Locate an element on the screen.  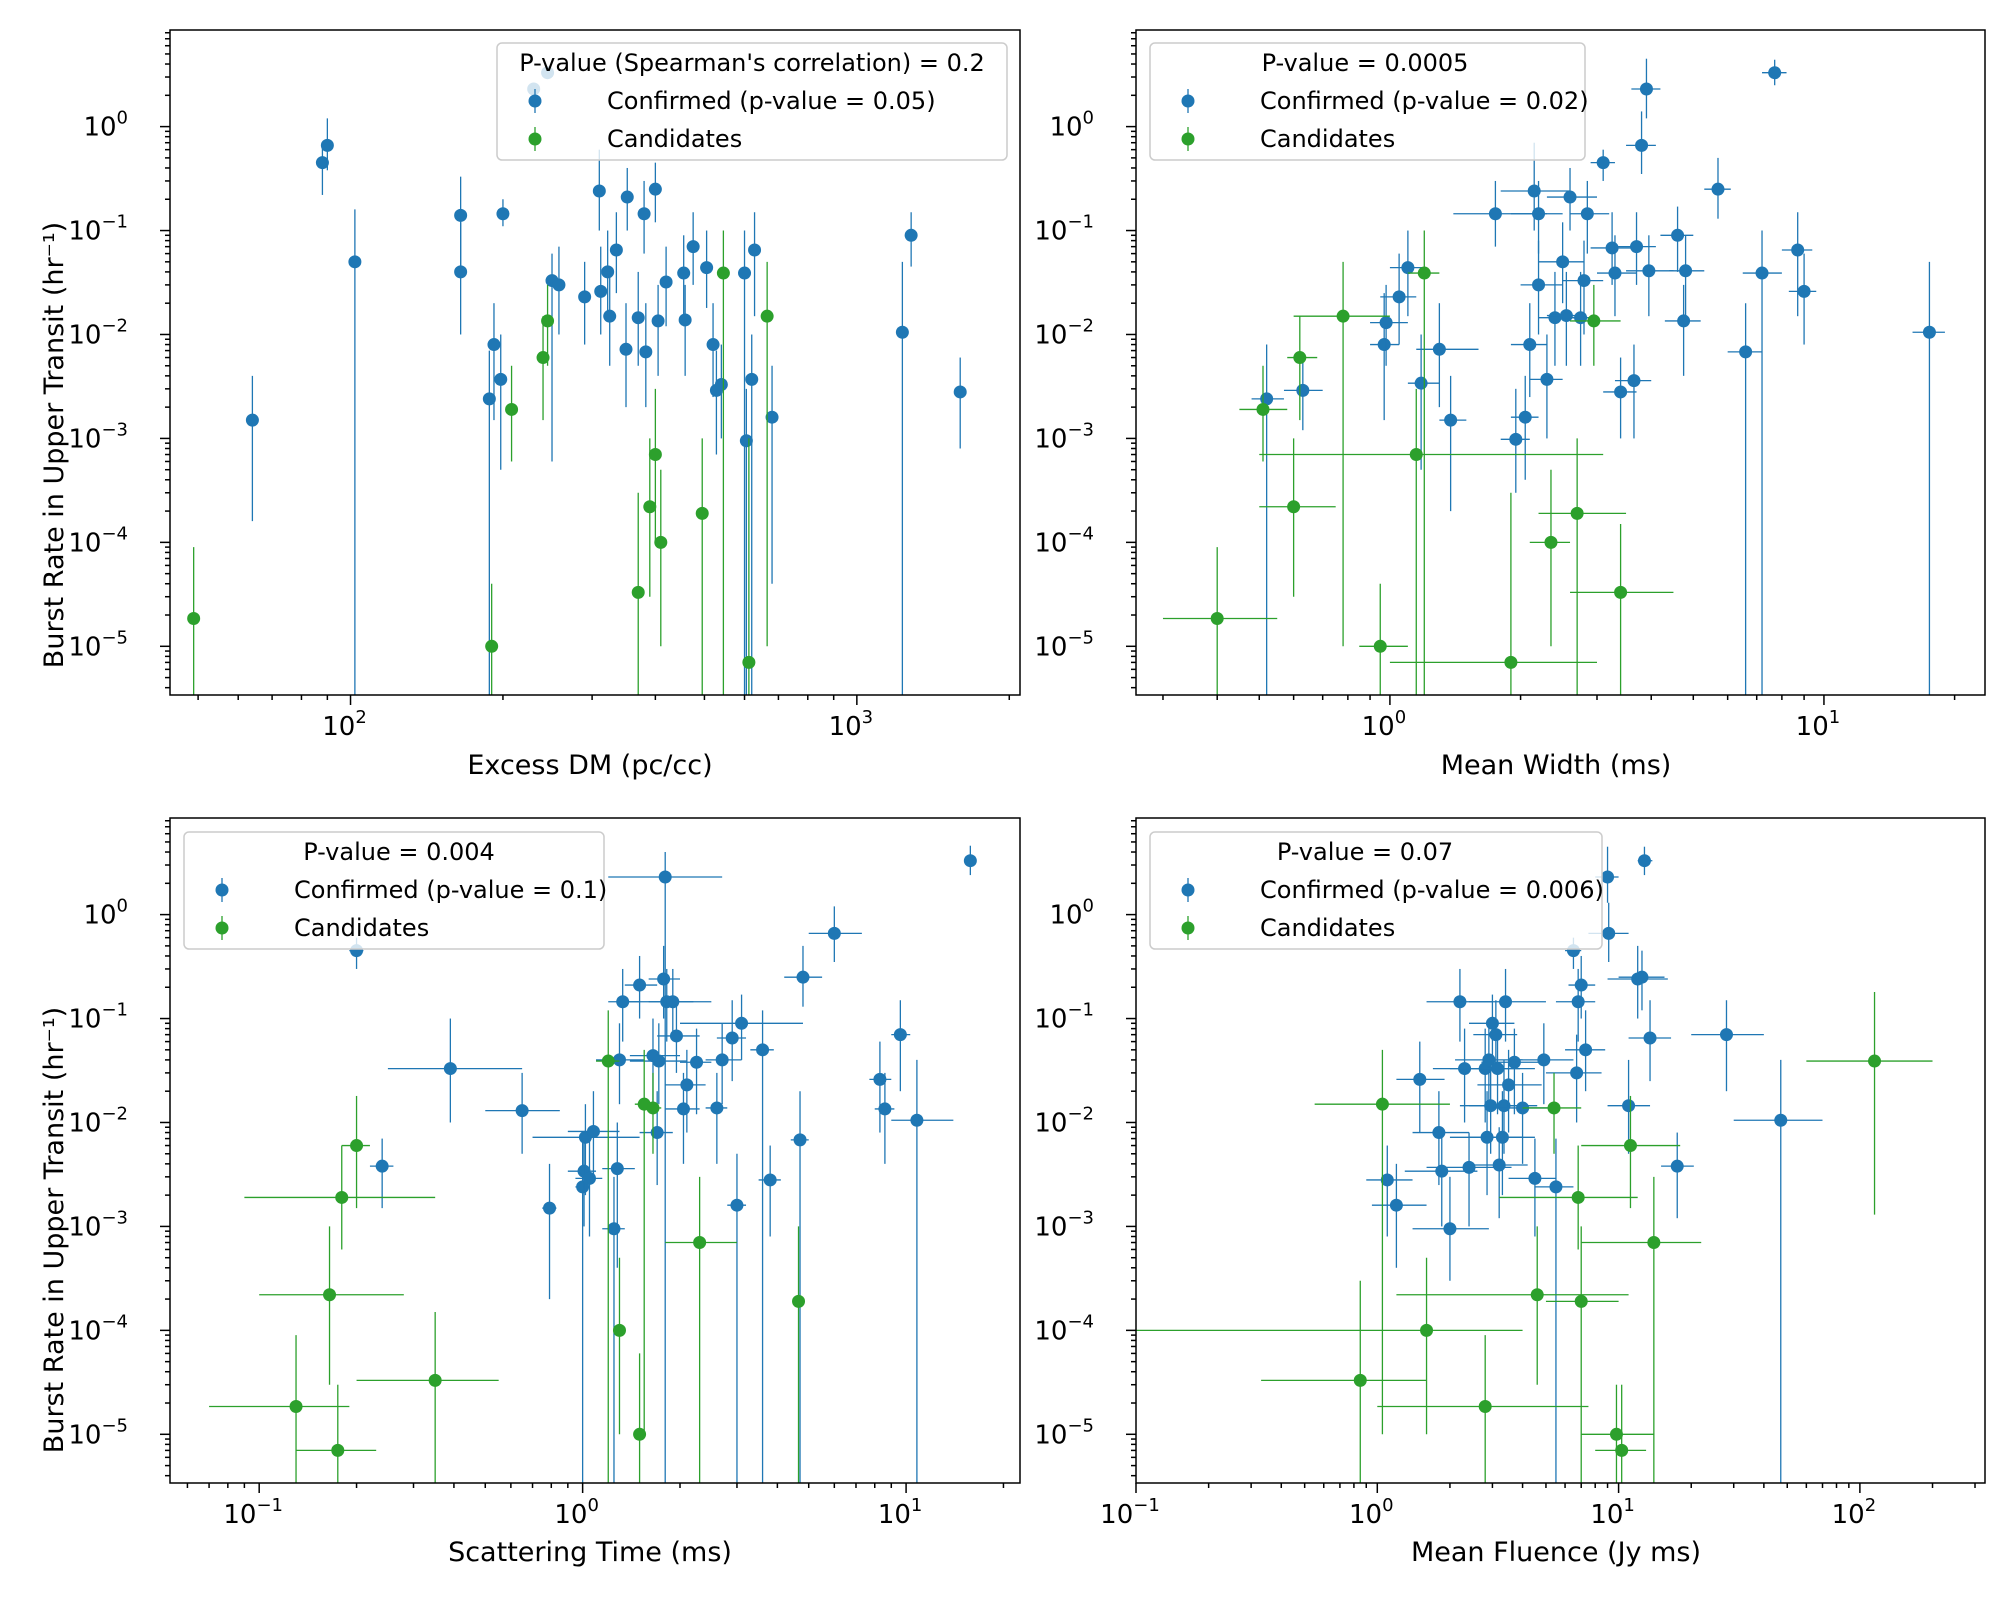
panel-1-xlabel: Excess DM (pc/cc) is located at coordinates (589, 765).